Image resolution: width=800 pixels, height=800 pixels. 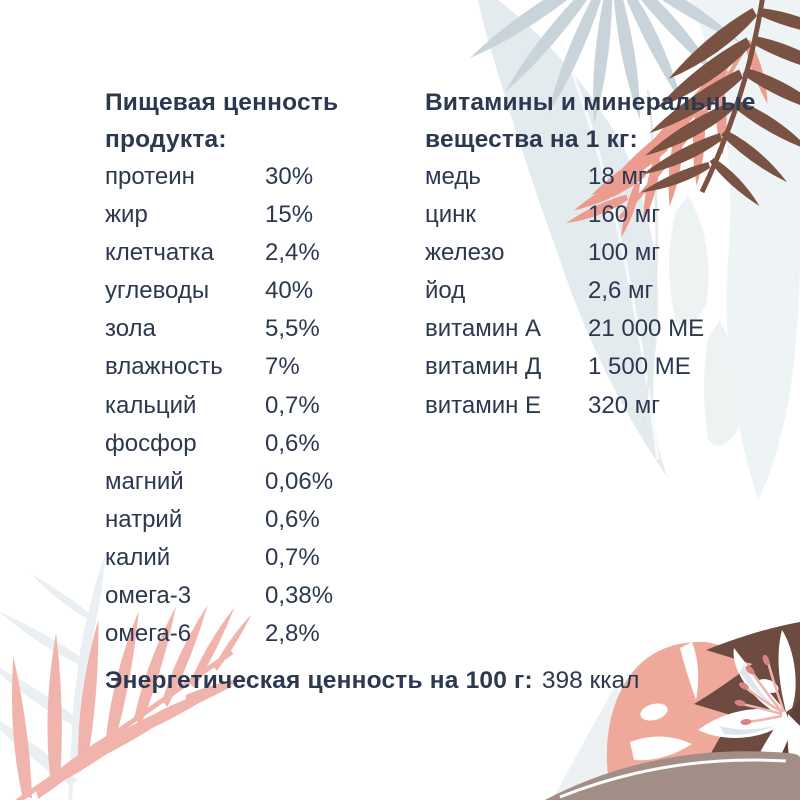 What do you see at coordinates (289, 291) in the screenshot?
I see `nutrient-value: 40%` at bounding box center [289, 291].